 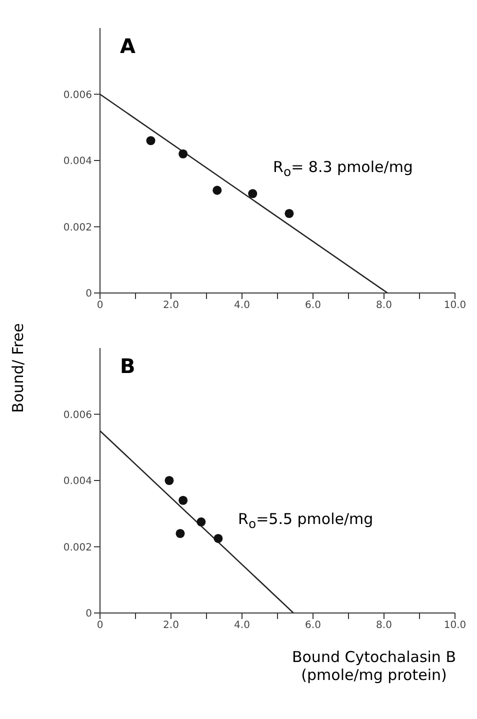 What do you see at coordinates (306, 520) in the screenshot?
I see `annotation: R$_{o}$=5.5 pmole/mg` at bounding box center [306, 520].